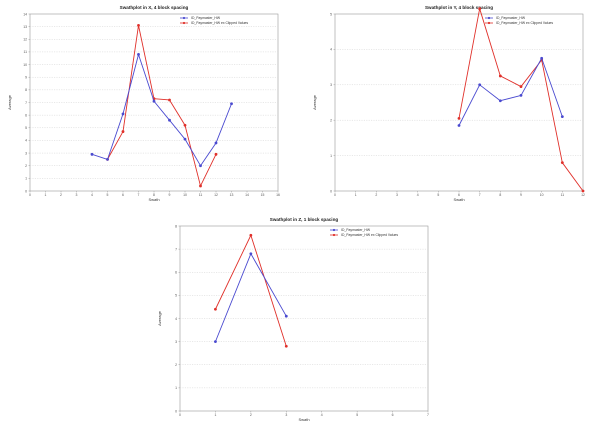 Image resolution: width=599 pixels, height=430 pixels. I want to click on legend-entry: ID_Paymaster_HW ex Clipped Values, so click(524, 23).